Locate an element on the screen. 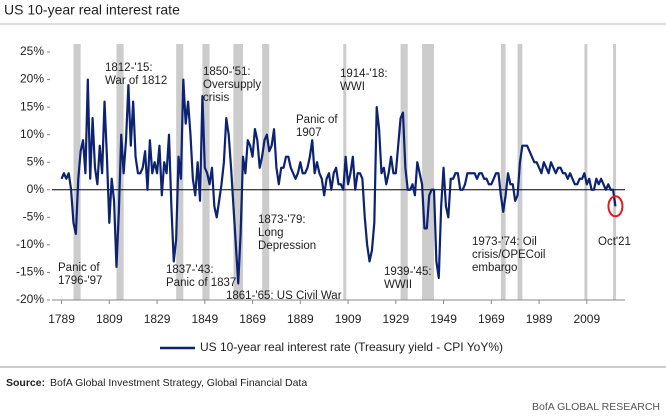 The image size is (666, 416). x-tick-label: 1949 is located at coordinates (443, 319).